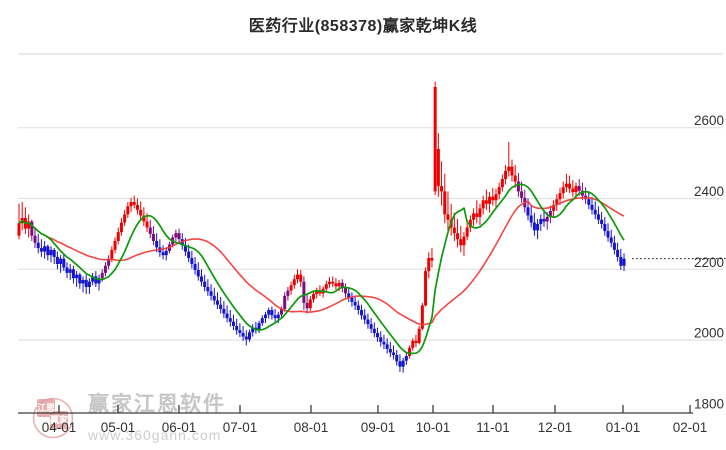 This screenshot has width=726, height=450. Describe the element at coordinates (53, 418) in the screenshot. I see `watermark-logo-circle` at that location.